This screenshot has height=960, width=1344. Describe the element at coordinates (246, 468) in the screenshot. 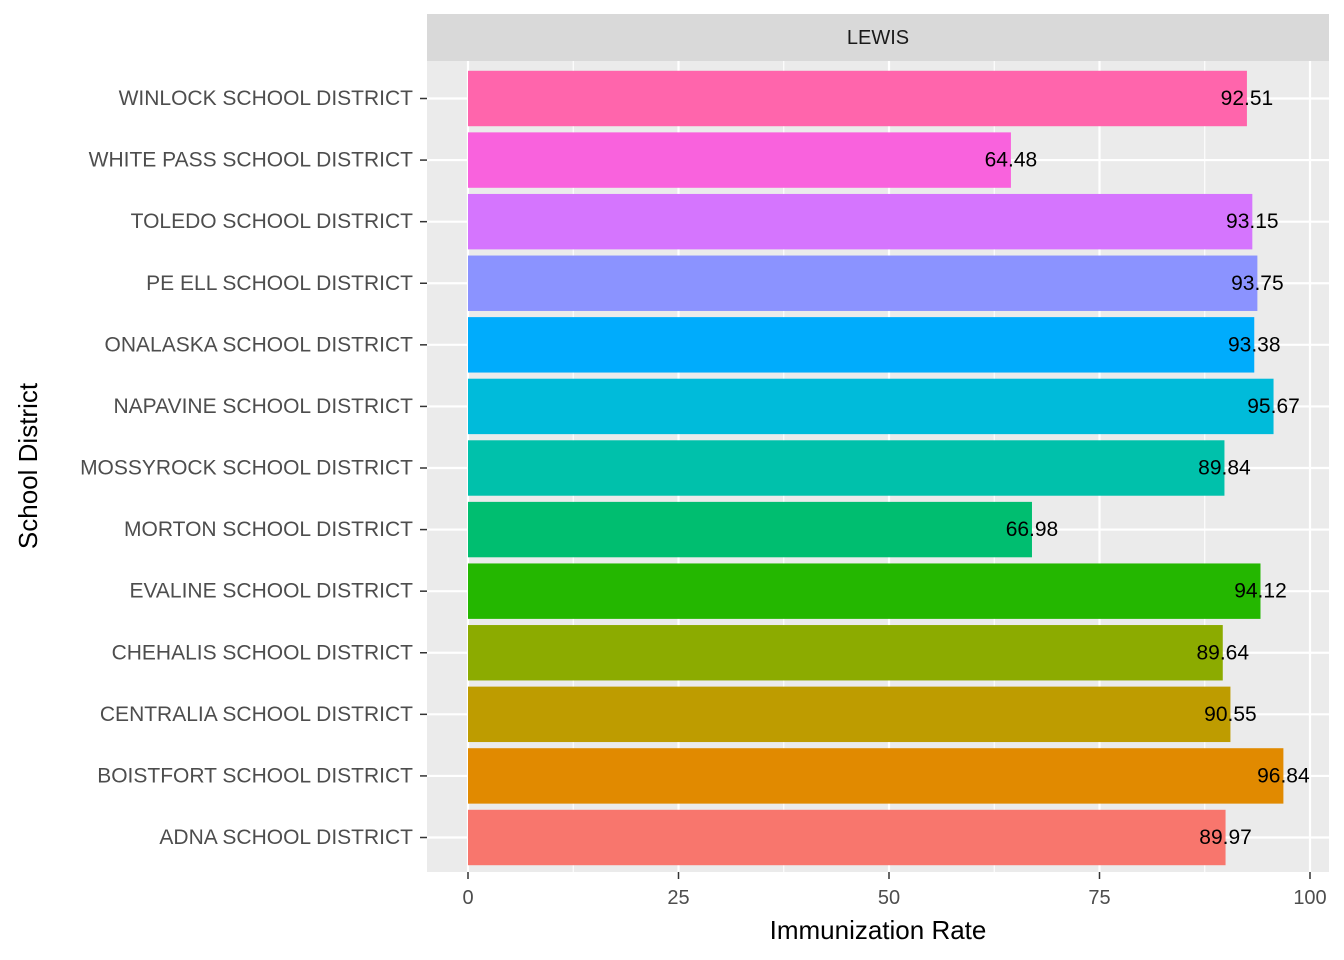

I see `y-tick-label: MOSSYROCK SCHOOL DISTRICT` at that location.